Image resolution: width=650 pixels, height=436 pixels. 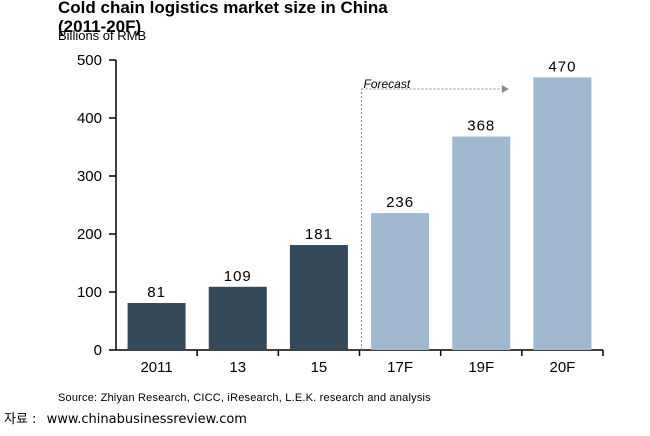 I want to click on x-tick-label: 15, so click(x=319, y=367).